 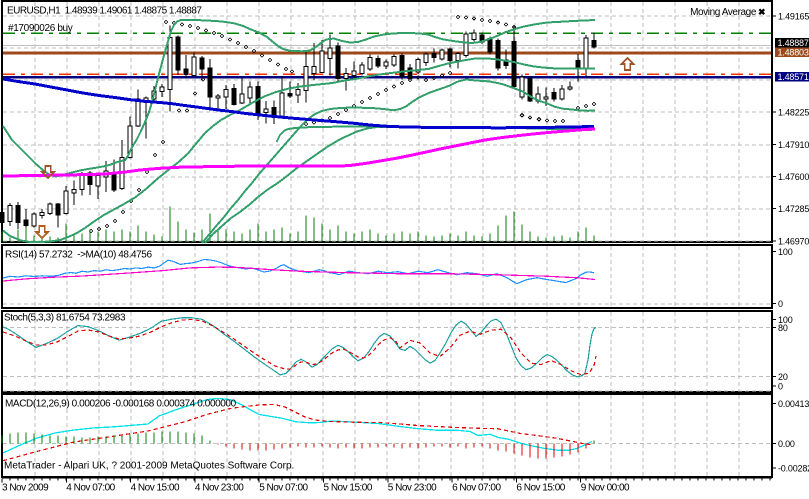 What do you see at coordinates (65, 318) in the screenshot?
I see `svg-text: Stoch(5,3,3) 81.6754 73.2983` at bounding box center [65, 318].